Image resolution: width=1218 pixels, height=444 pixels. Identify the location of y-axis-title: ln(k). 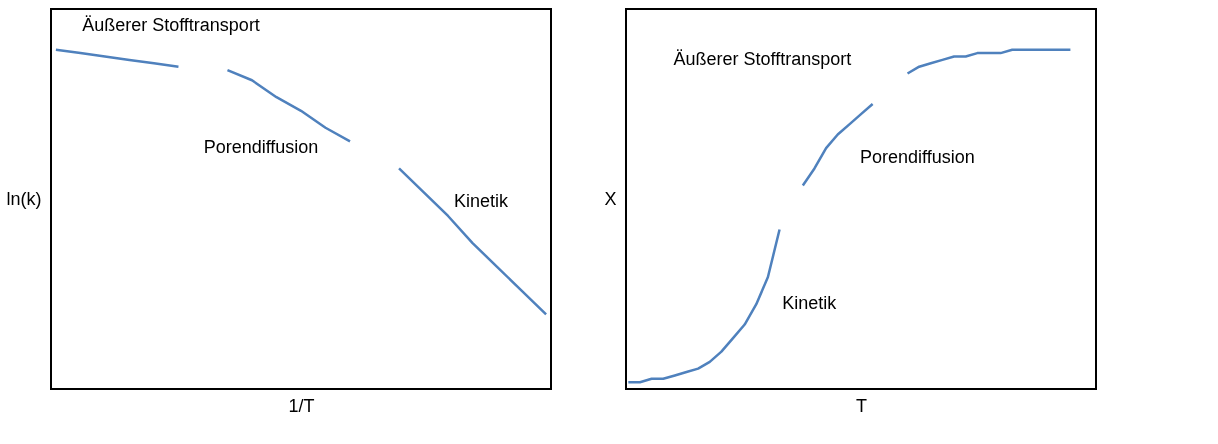
(24, 198).